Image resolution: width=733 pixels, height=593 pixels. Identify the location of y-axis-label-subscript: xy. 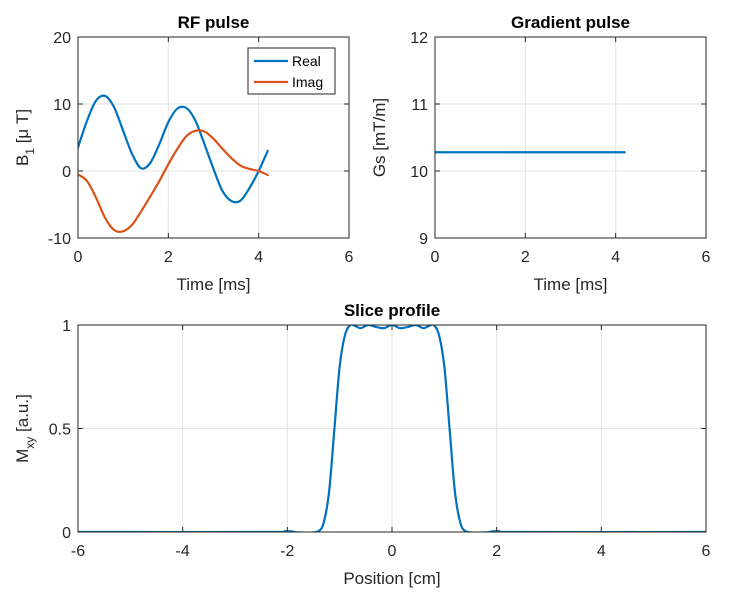
(30, 443).